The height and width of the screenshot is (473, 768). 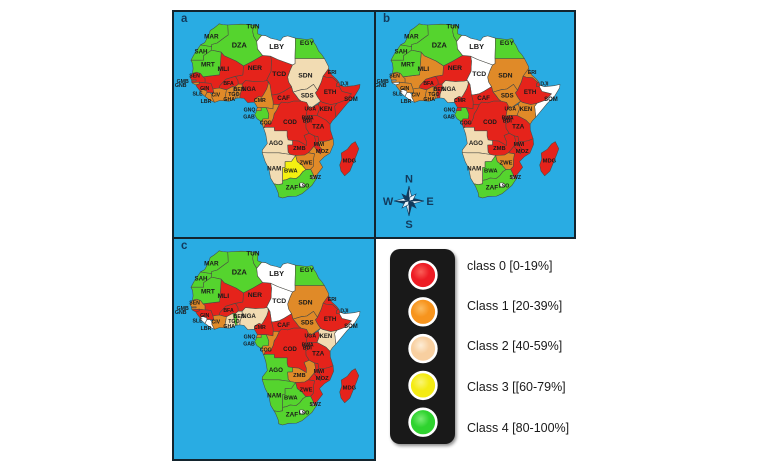 I want to click on svg-text: W, so click(x=388, y=202).